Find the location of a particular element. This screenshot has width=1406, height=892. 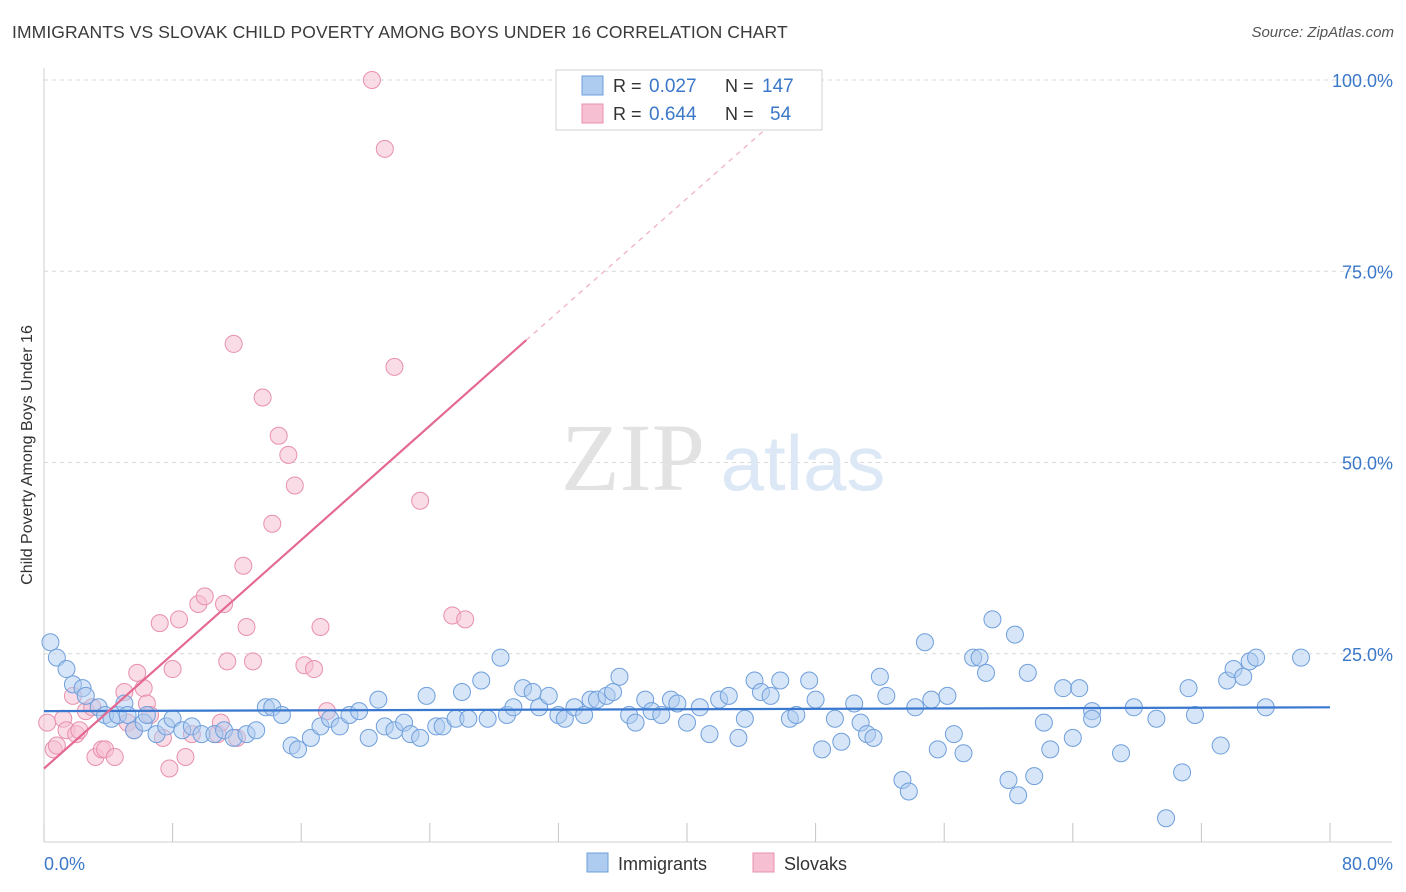

legend-n-value-1: 147 is located at coordinates (778, 86).